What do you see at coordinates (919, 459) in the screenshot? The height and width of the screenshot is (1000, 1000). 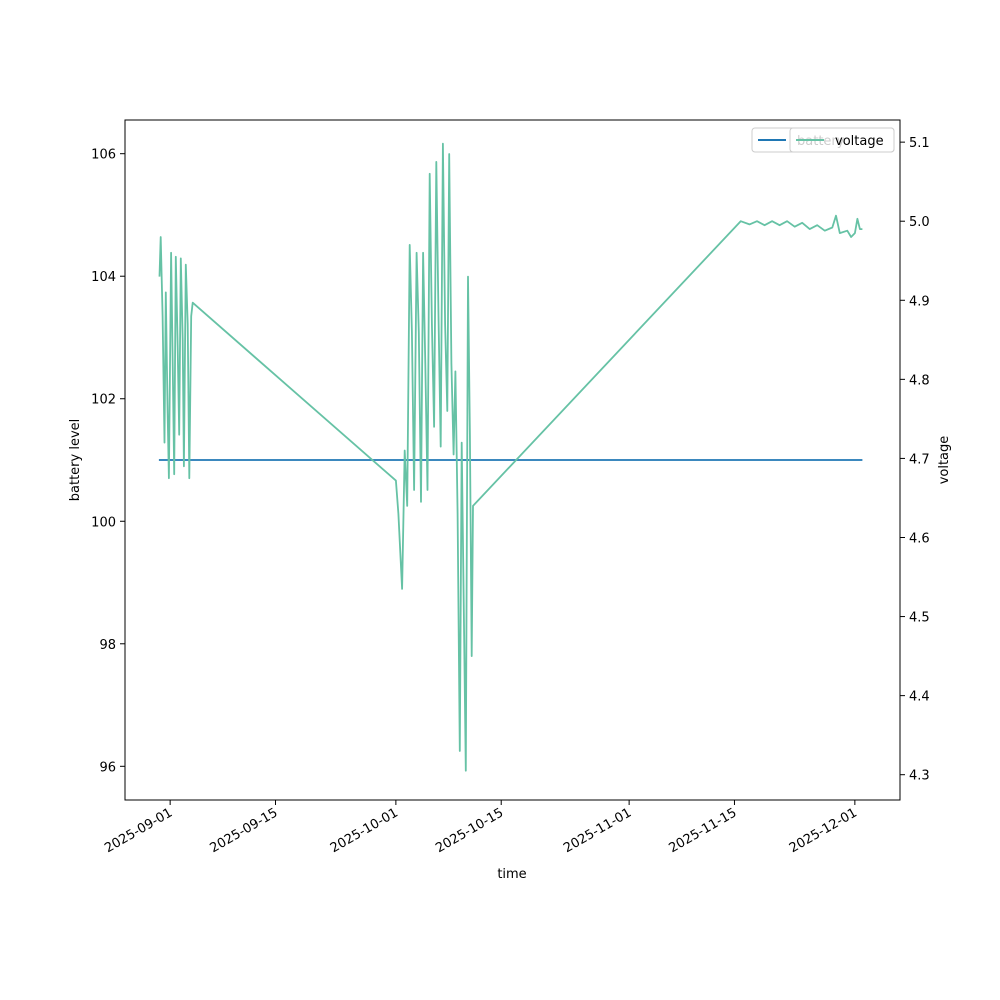 I see `y-right-tick-label-4: 4.7` at bounding box center [919, 459].